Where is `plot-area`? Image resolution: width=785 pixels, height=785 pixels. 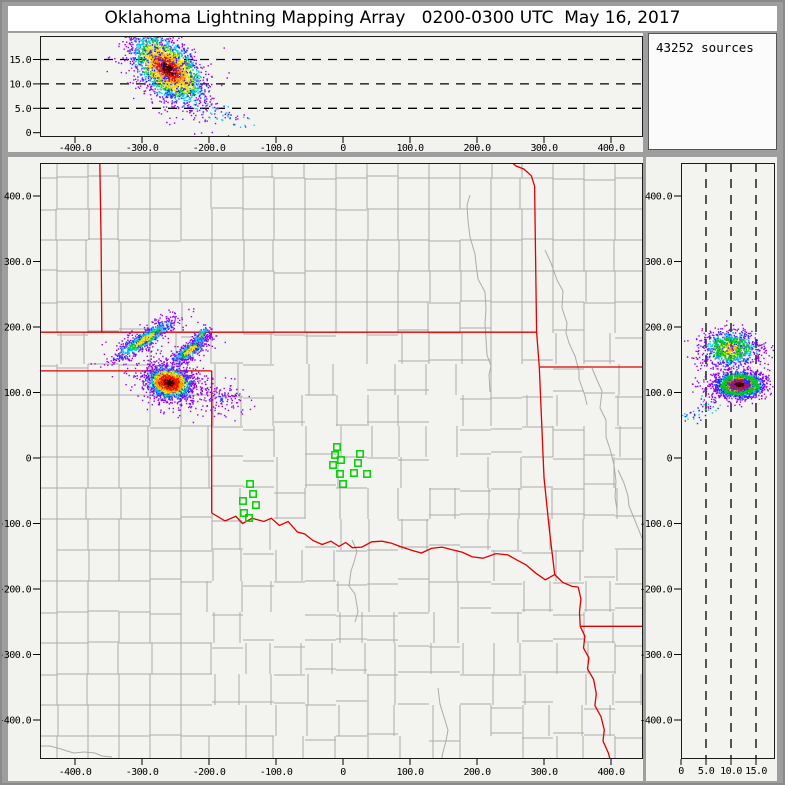
plot-area is located at coordinates (728, 461).